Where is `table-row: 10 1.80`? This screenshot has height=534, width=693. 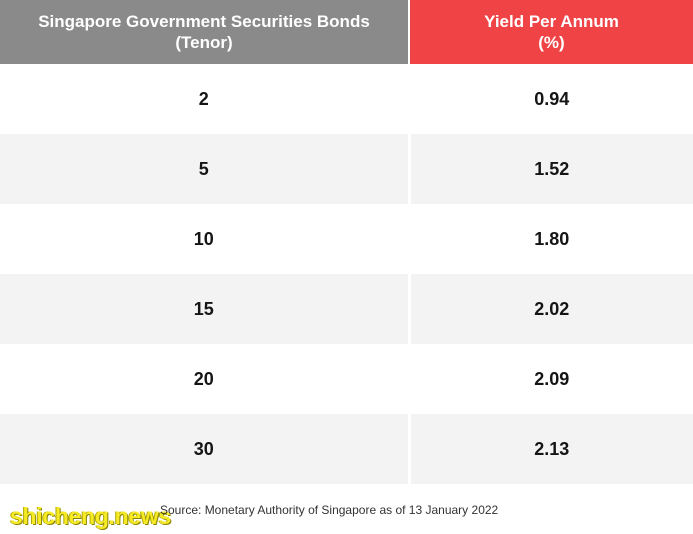 table-row: 10 1.80 is located at coordinates (346, 239).